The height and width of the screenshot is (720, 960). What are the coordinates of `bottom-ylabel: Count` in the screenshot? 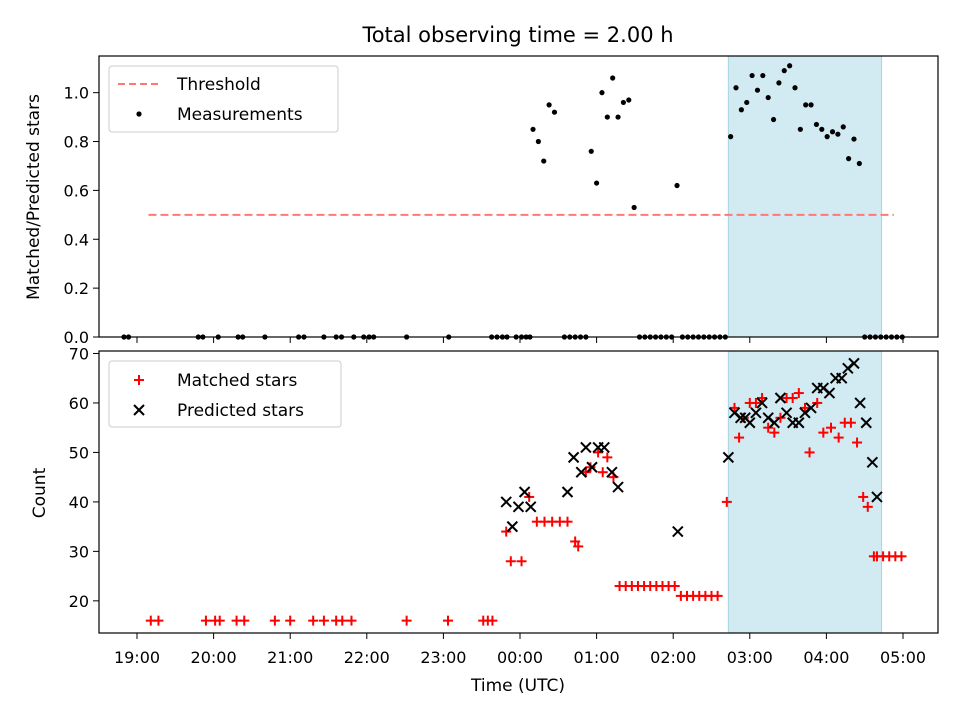 It's located at (40, 492).